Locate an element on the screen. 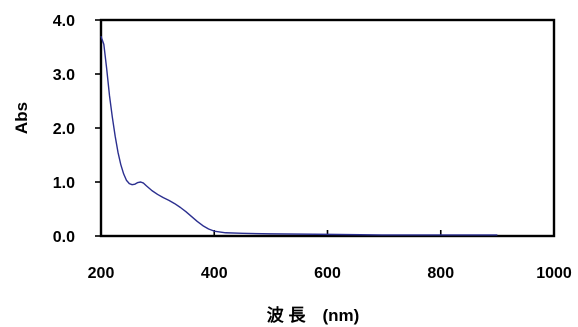  x-tick-label: 200 is located at coordinates (101, 273).